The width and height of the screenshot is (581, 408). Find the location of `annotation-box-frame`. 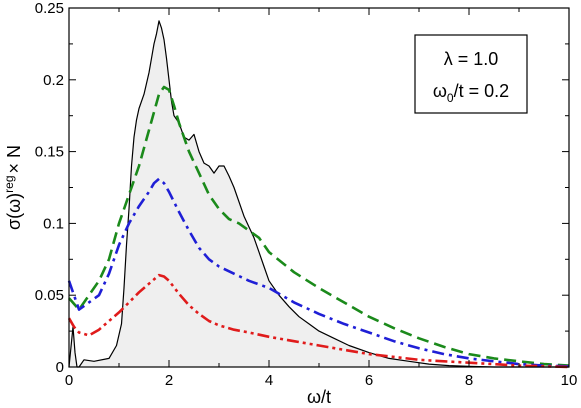

annotation-box-frame is located at coordinates (471, 74).